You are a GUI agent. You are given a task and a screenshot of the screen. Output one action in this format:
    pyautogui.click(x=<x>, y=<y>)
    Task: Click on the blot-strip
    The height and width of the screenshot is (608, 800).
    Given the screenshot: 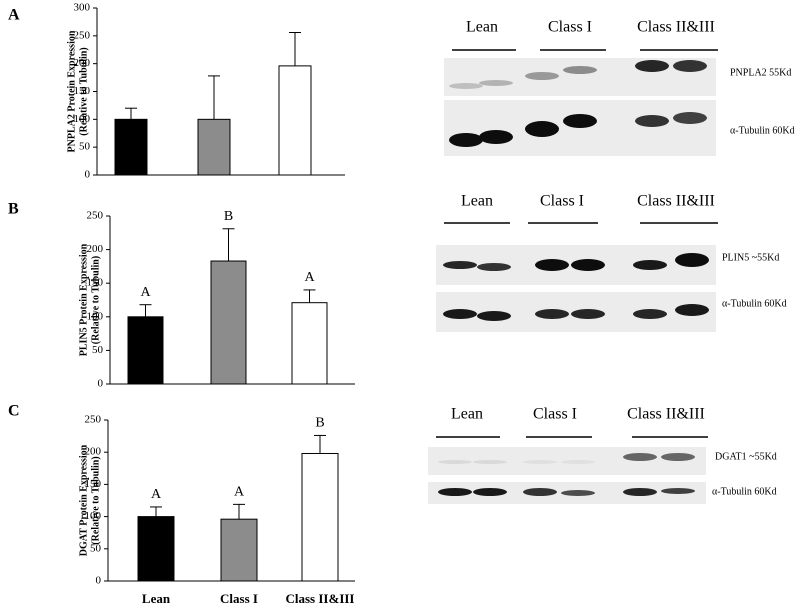 What is the action you would take?
    pyautogui.click(x=580, y=77)
    